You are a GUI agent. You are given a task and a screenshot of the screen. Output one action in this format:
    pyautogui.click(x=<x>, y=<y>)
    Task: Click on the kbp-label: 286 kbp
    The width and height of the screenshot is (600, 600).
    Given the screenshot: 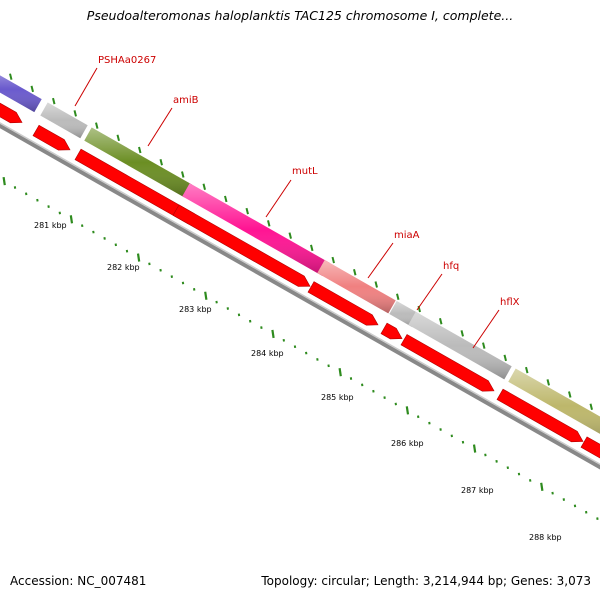 What is the action you would take?
    pyautogui.click(x=407, y=443)
    